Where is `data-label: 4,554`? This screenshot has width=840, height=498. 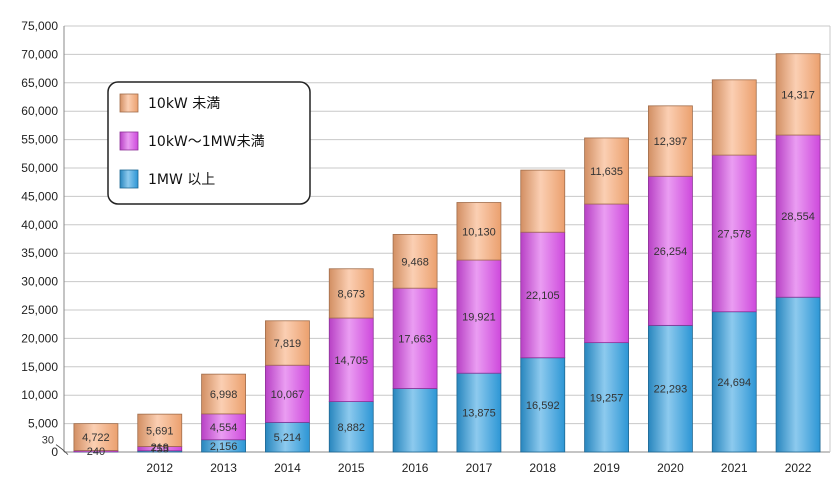
data-label: 4,554 is located at coordinates (224, 428).